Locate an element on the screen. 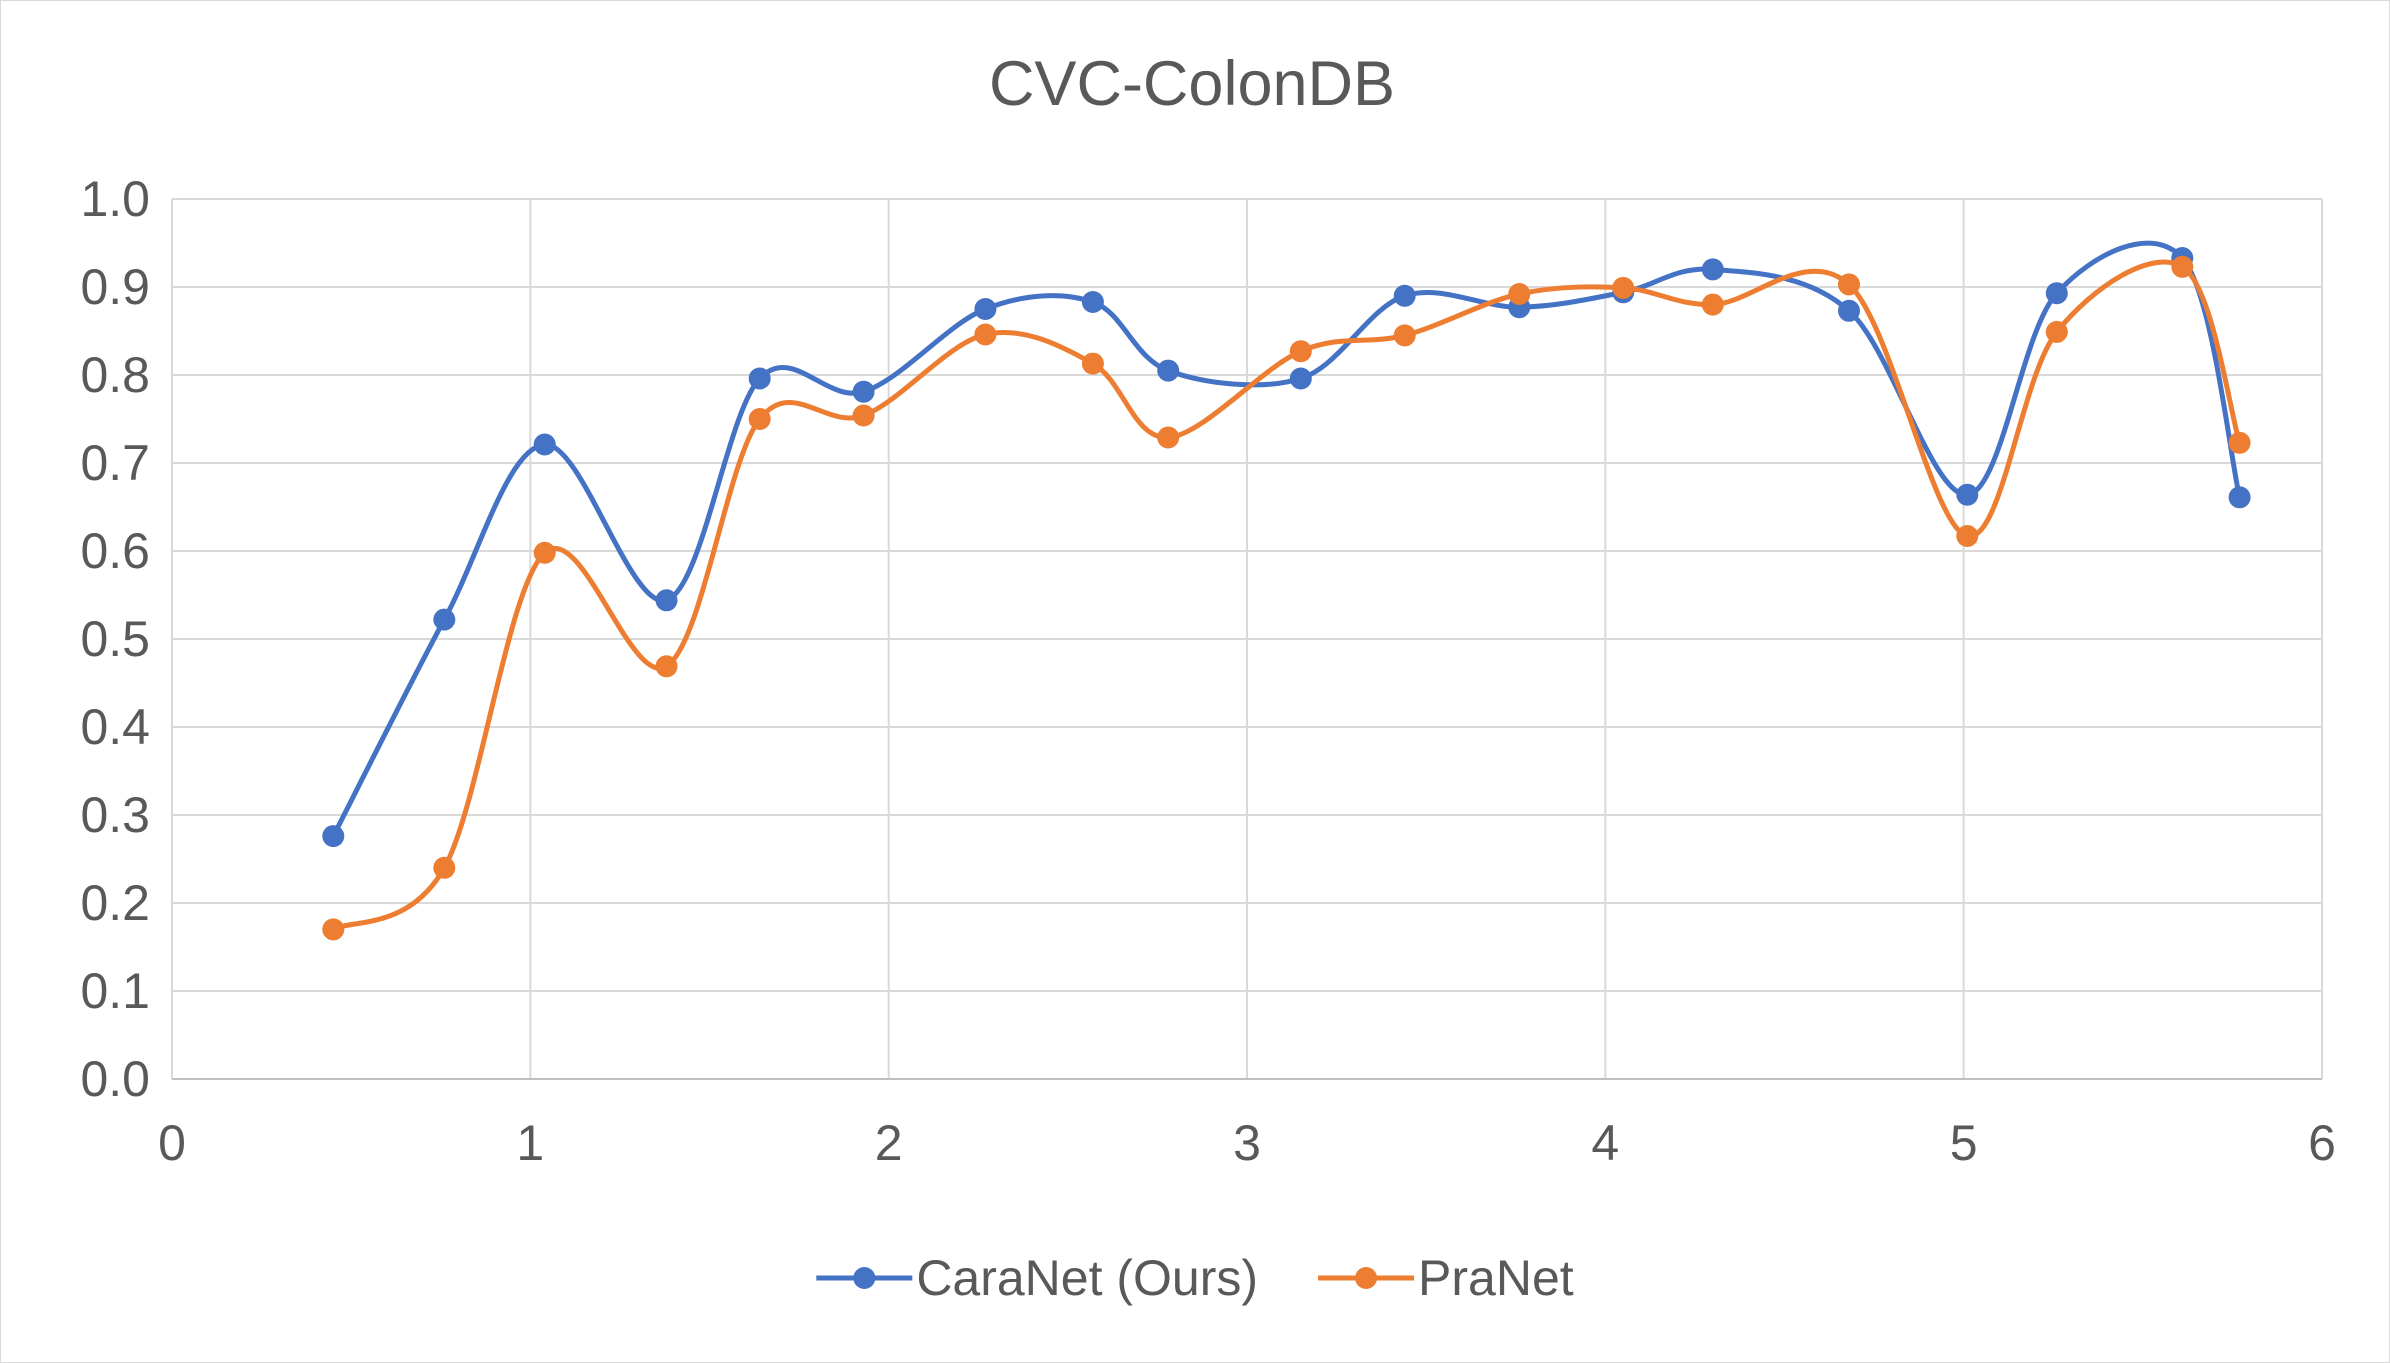 The width and height of the screenshot is (2390, 1363). legend: CaraNet (Ours) PraNet is located at coordinates (1195, 1278).